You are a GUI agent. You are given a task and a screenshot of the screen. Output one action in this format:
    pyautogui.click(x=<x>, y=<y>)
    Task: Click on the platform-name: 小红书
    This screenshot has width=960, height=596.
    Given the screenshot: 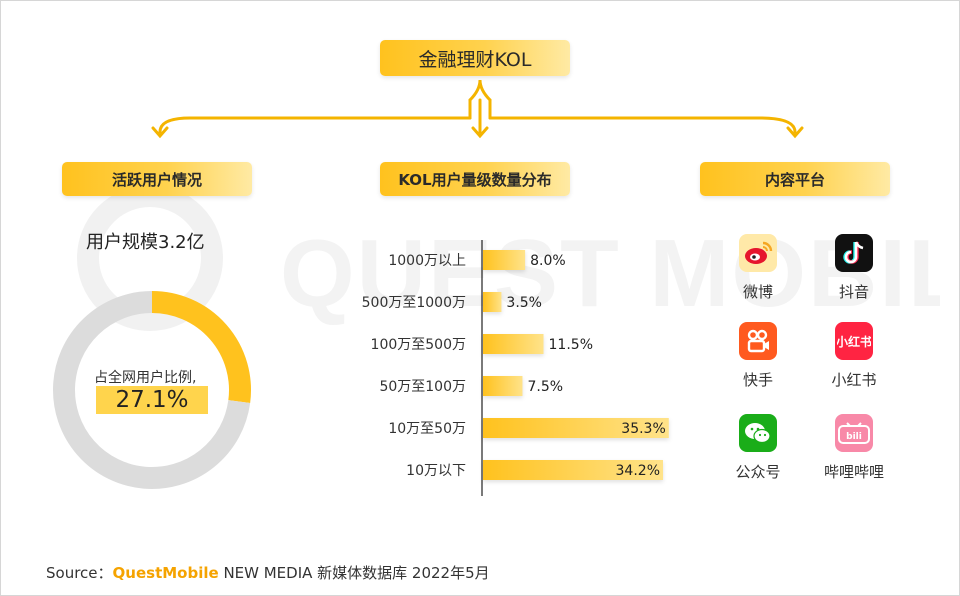 What is the action you would take?
    pyautogui.click(x=854, y=380)
    